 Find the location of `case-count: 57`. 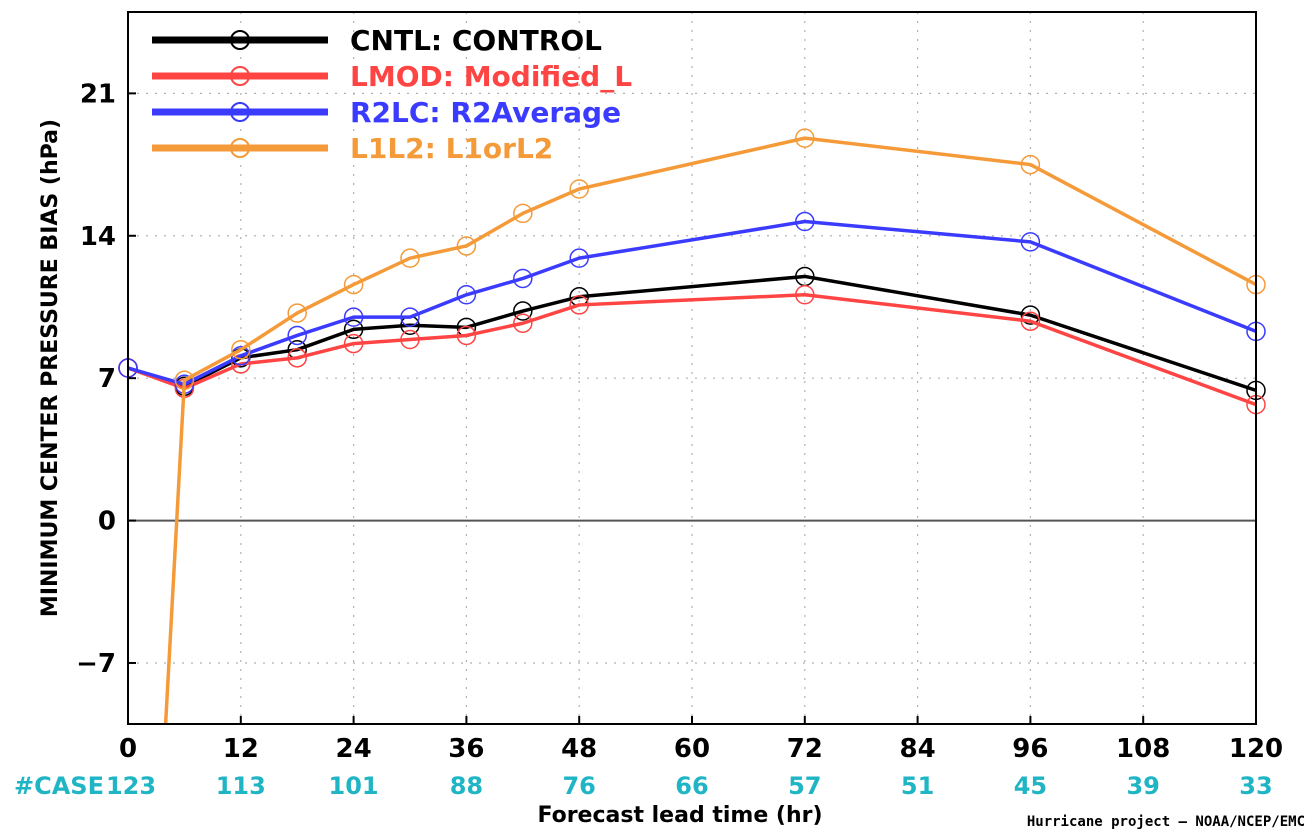

case-count: 57 is located at coordinates (804, 786).